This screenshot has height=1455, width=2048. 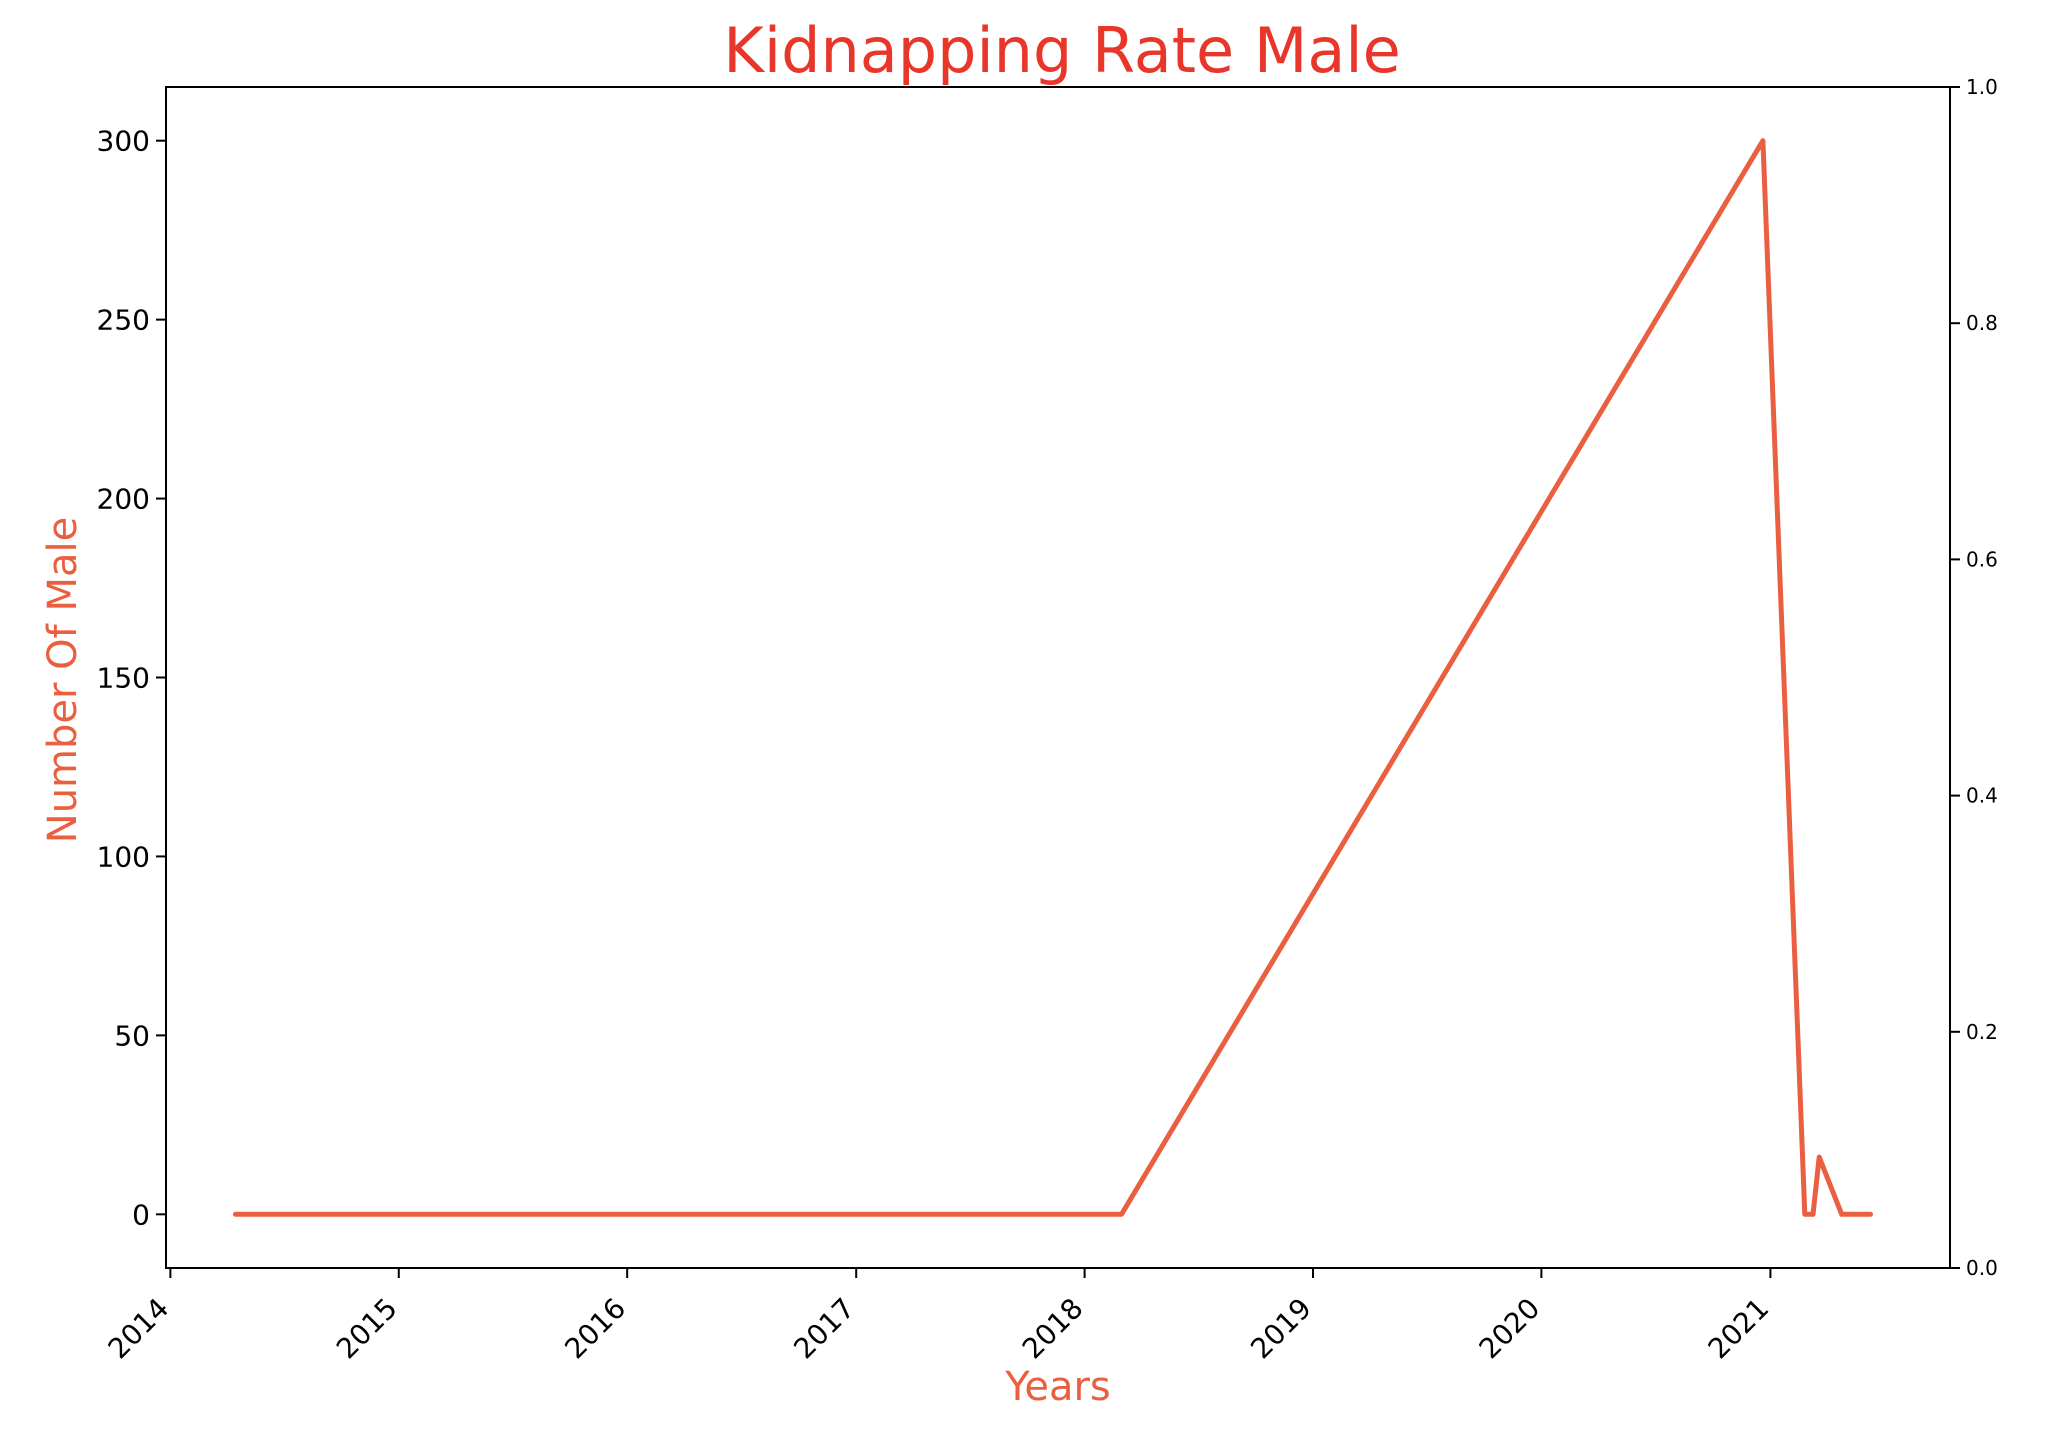 I want to click on y-axis-label: Number Of Male, so click(x=63, y=680).